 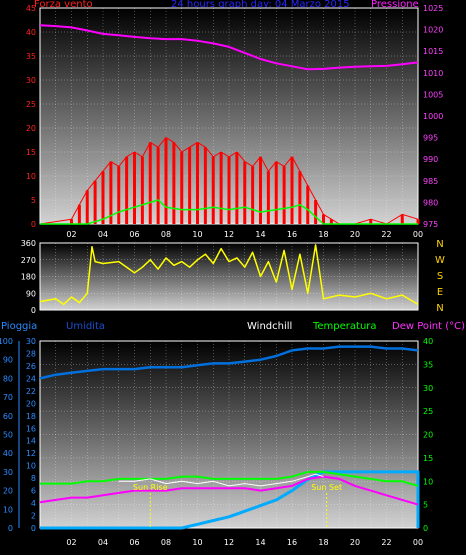 I want to click on pressure-label: Pressione, so click(x=395, y=5).